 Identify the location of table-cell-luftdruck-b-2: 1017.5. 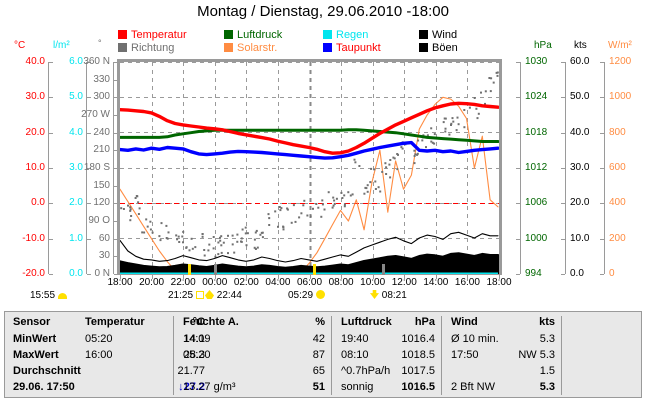
(418, 371).